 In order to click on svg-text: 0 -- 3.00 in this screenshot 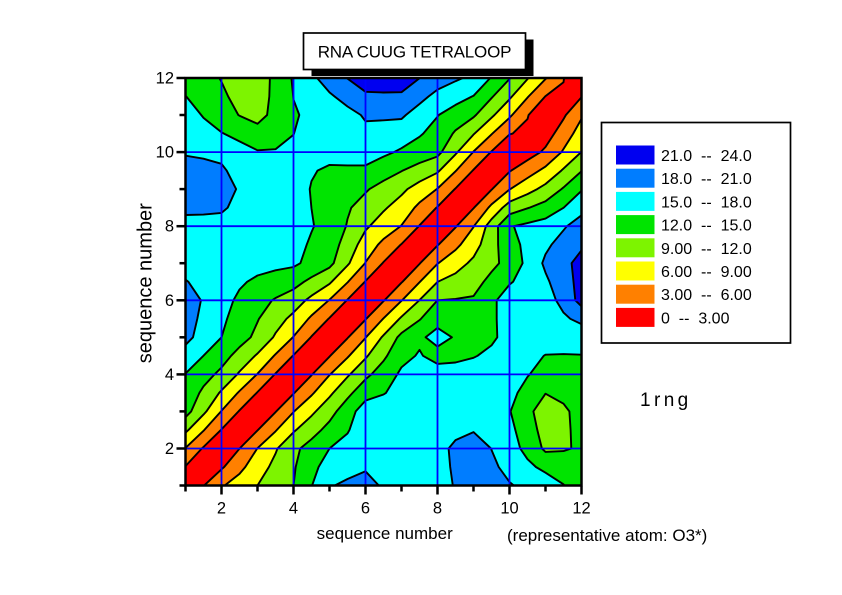, I will do `click(695, 318)`.